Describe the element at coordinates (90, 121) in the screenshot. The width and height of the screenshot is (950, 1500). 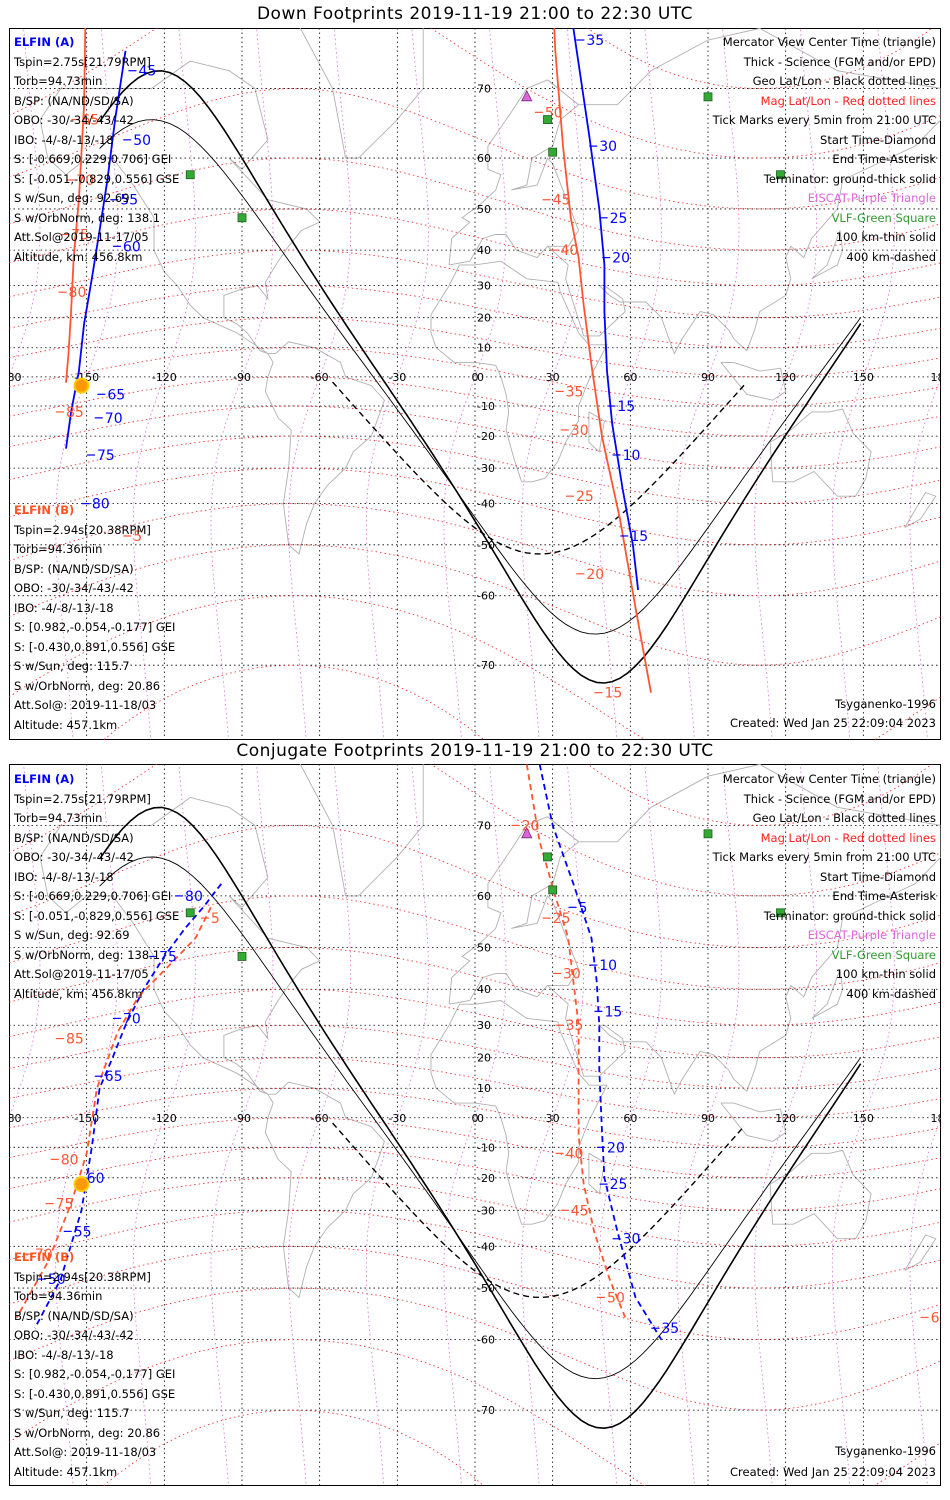
I see `elfin-b-time-label: 65` at that location.